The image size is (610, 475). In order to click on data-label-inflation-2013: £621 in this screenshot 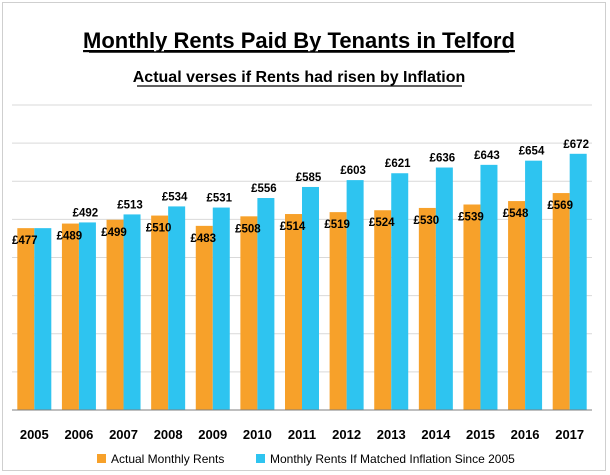, I will do `click(398, 164)`.